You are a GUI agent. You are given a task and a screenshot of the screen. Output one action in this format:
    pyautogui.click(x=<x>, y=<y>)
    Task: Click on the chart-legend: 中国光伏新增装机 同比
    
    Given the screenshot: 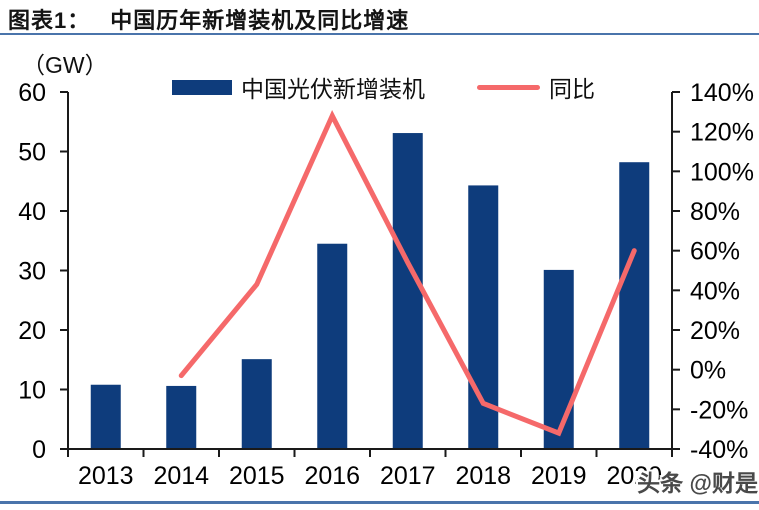 What is the action you would take?
    pyautogui.click(x=383, y=87)
    